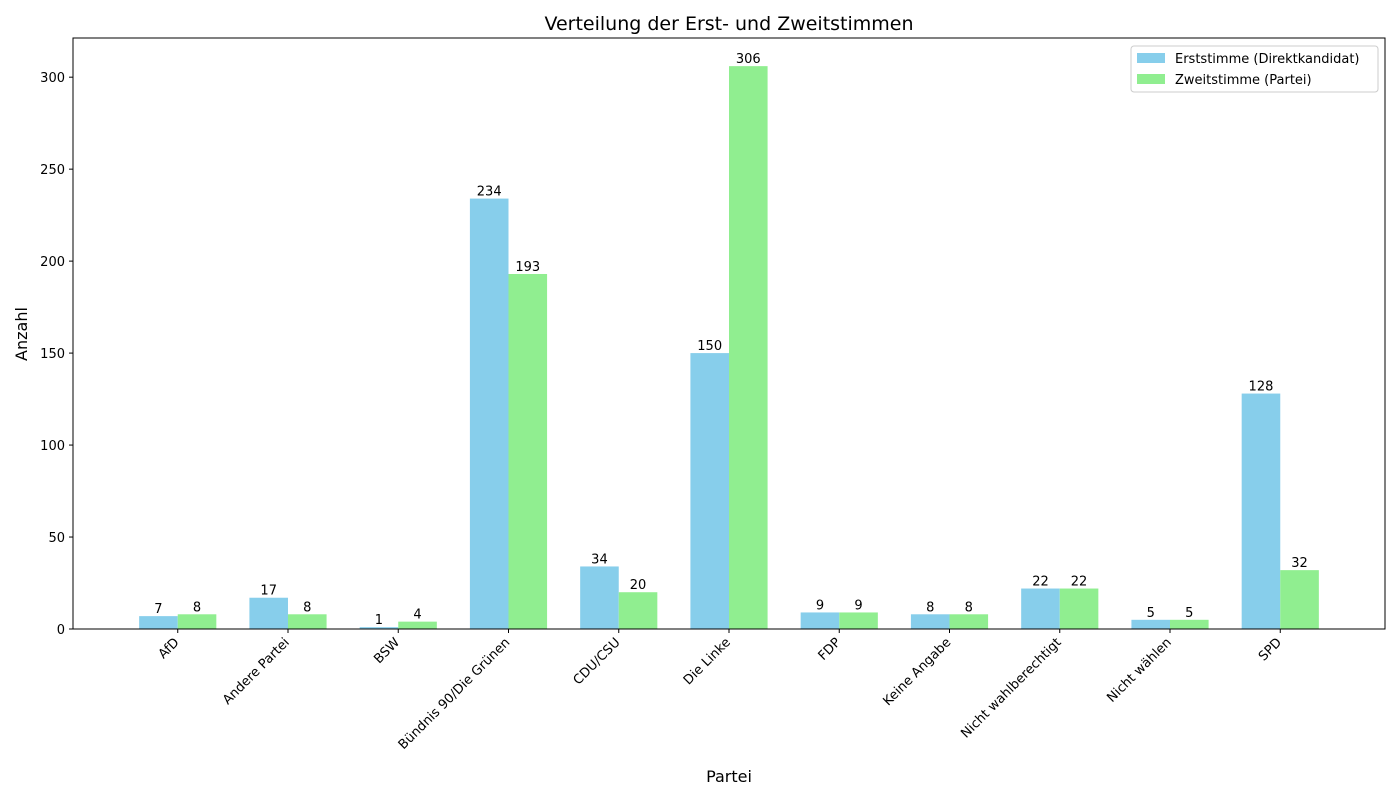  I want to click on bar-value-label: 234, so click(489, 192).